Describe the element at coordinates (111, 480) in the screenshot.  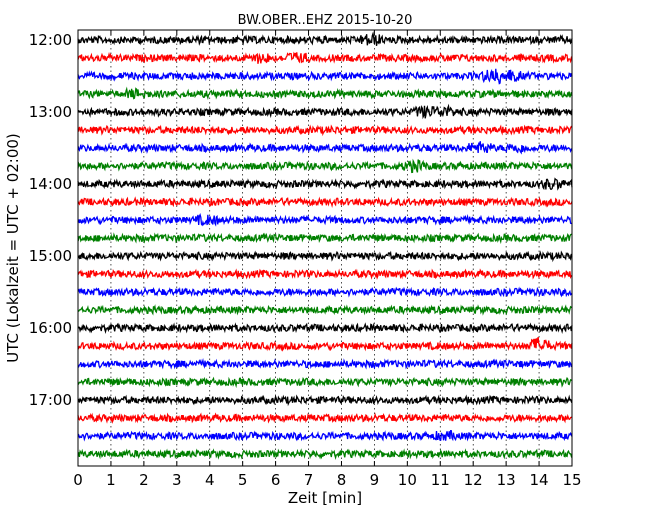
I see `x-tick-label: 1` at that location.